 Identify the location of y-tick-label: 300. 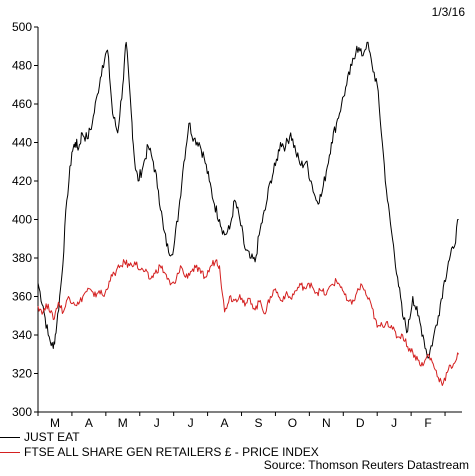
(22, 412).